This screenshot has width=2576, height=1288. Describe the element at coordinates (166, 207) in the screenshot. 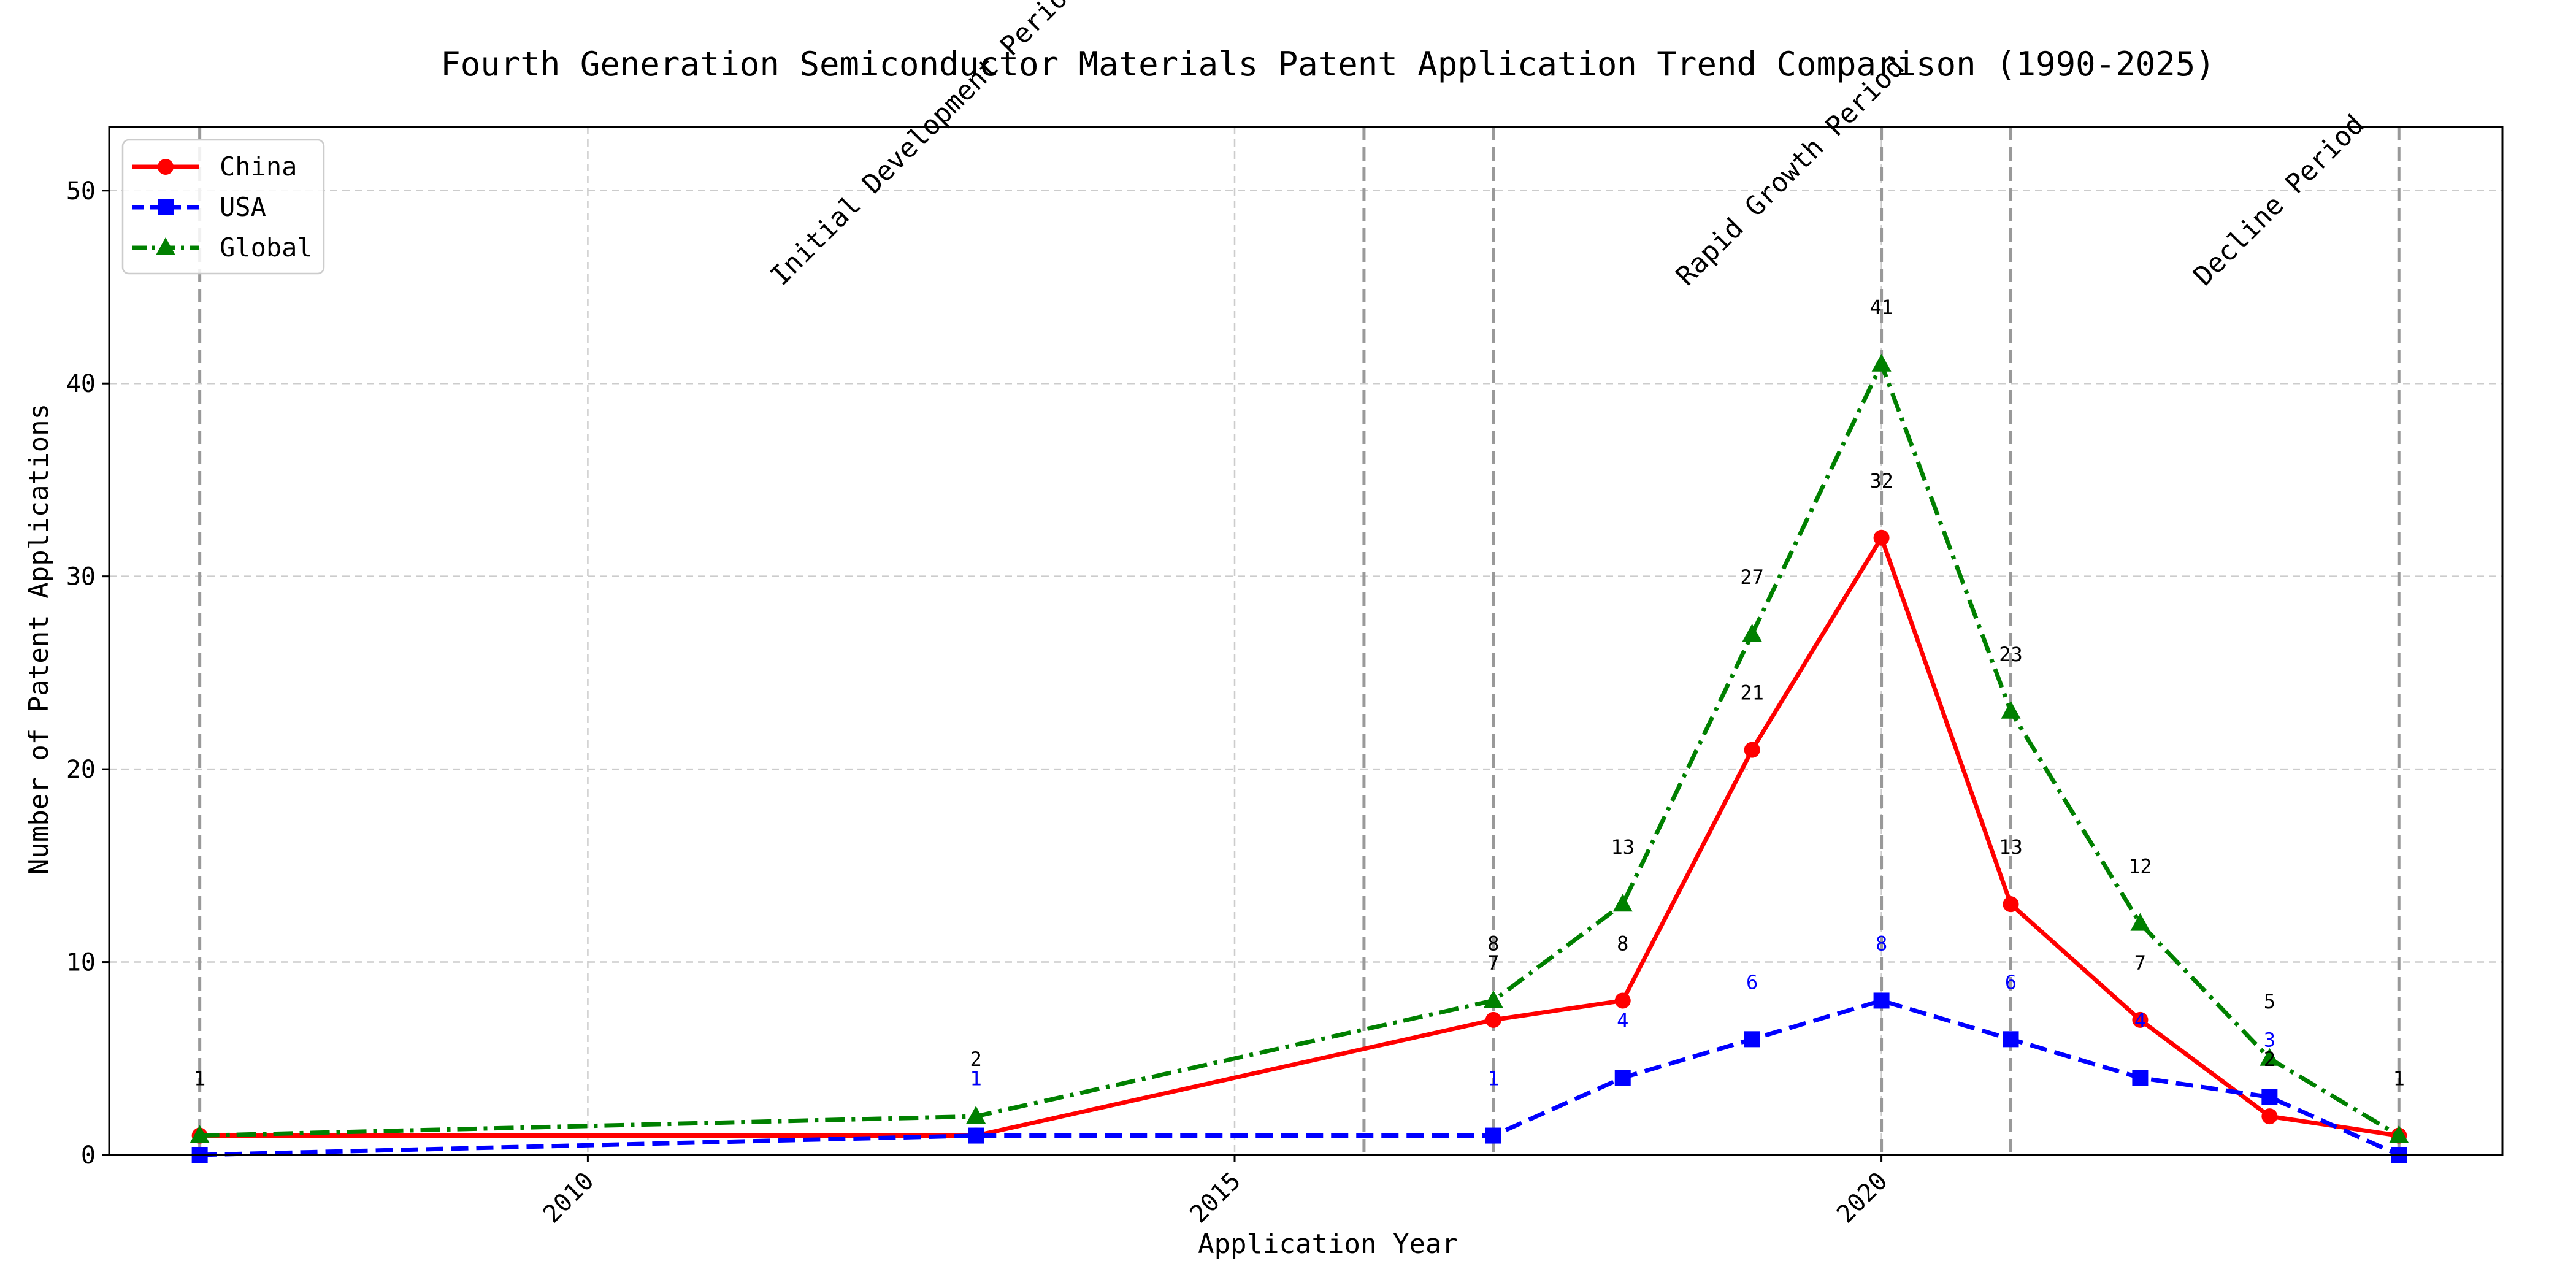

I see `legend-marker-usa` at that location.